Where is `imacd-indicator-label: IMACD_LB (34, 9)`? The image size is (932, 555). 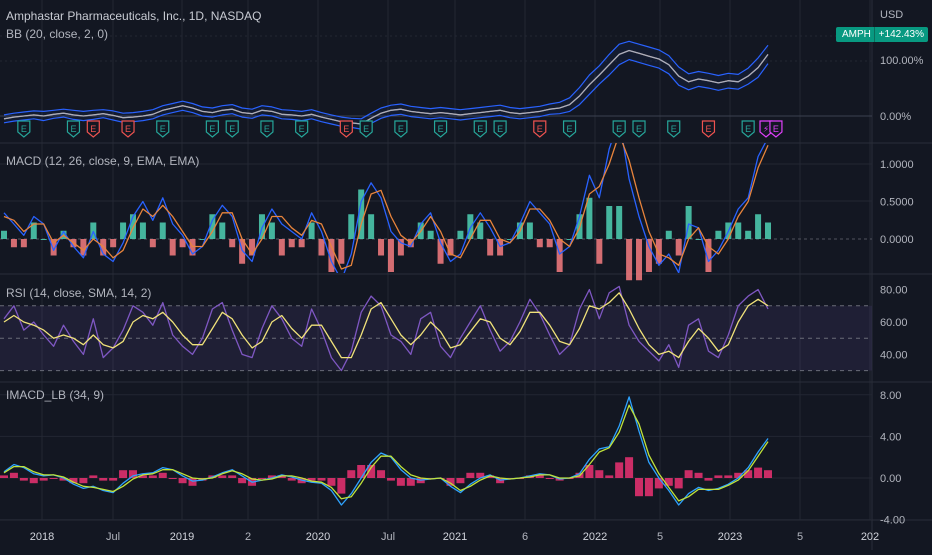
imacd-indicator-label: IMACD_LB (34, 9) is located at coordinates (55, 395).